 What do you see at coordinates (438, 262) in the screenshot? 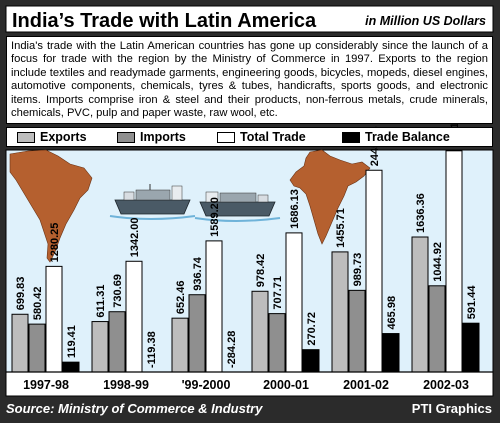
I see `value-label: 1044.92` at bounding box center [438, 262].